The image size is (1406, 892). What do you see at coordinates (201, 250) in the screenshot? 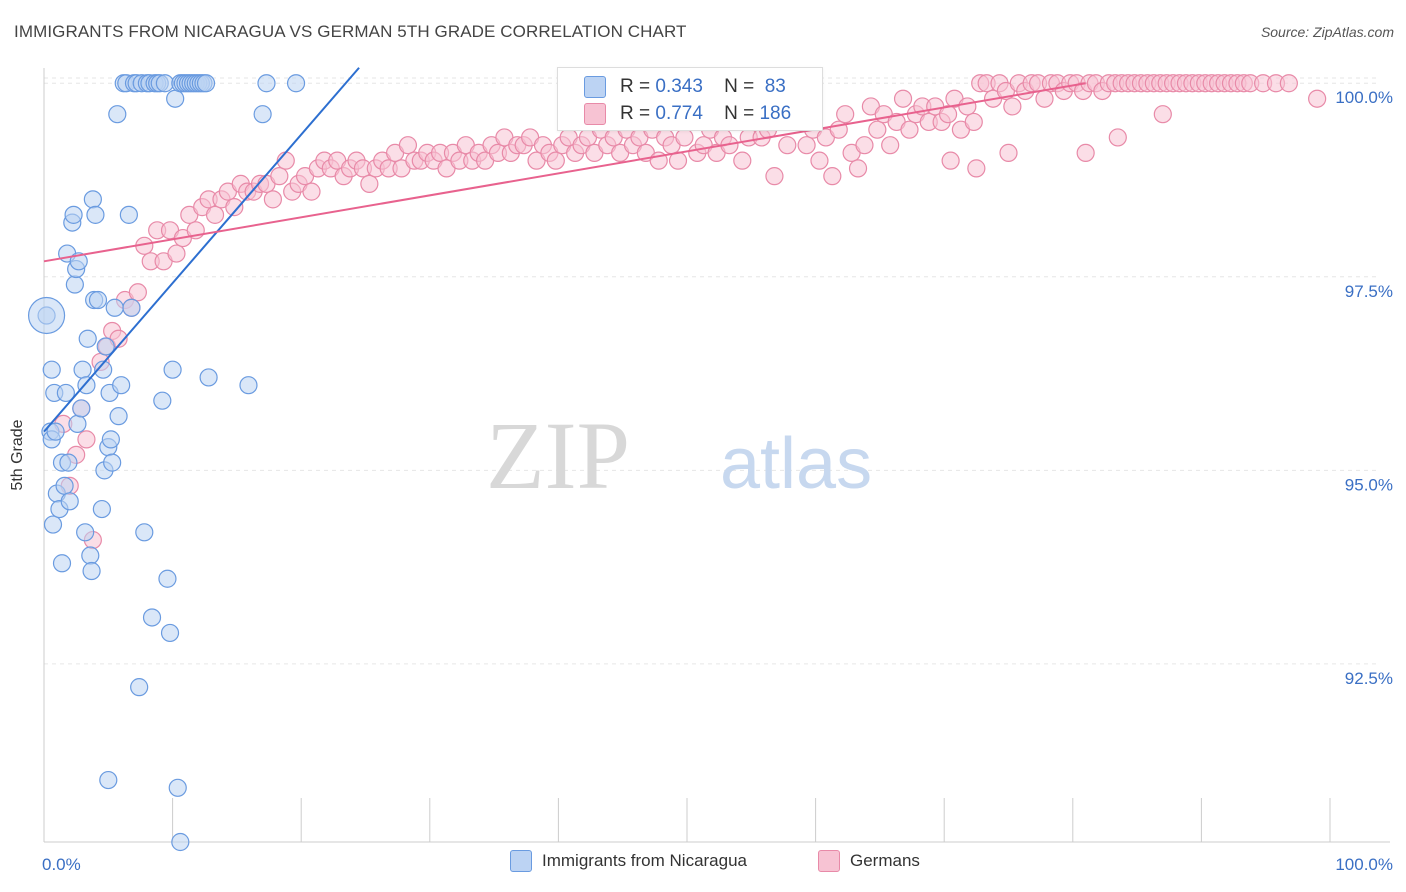
I see `trend-line-nicaragua` at bounding box center [201, 250].